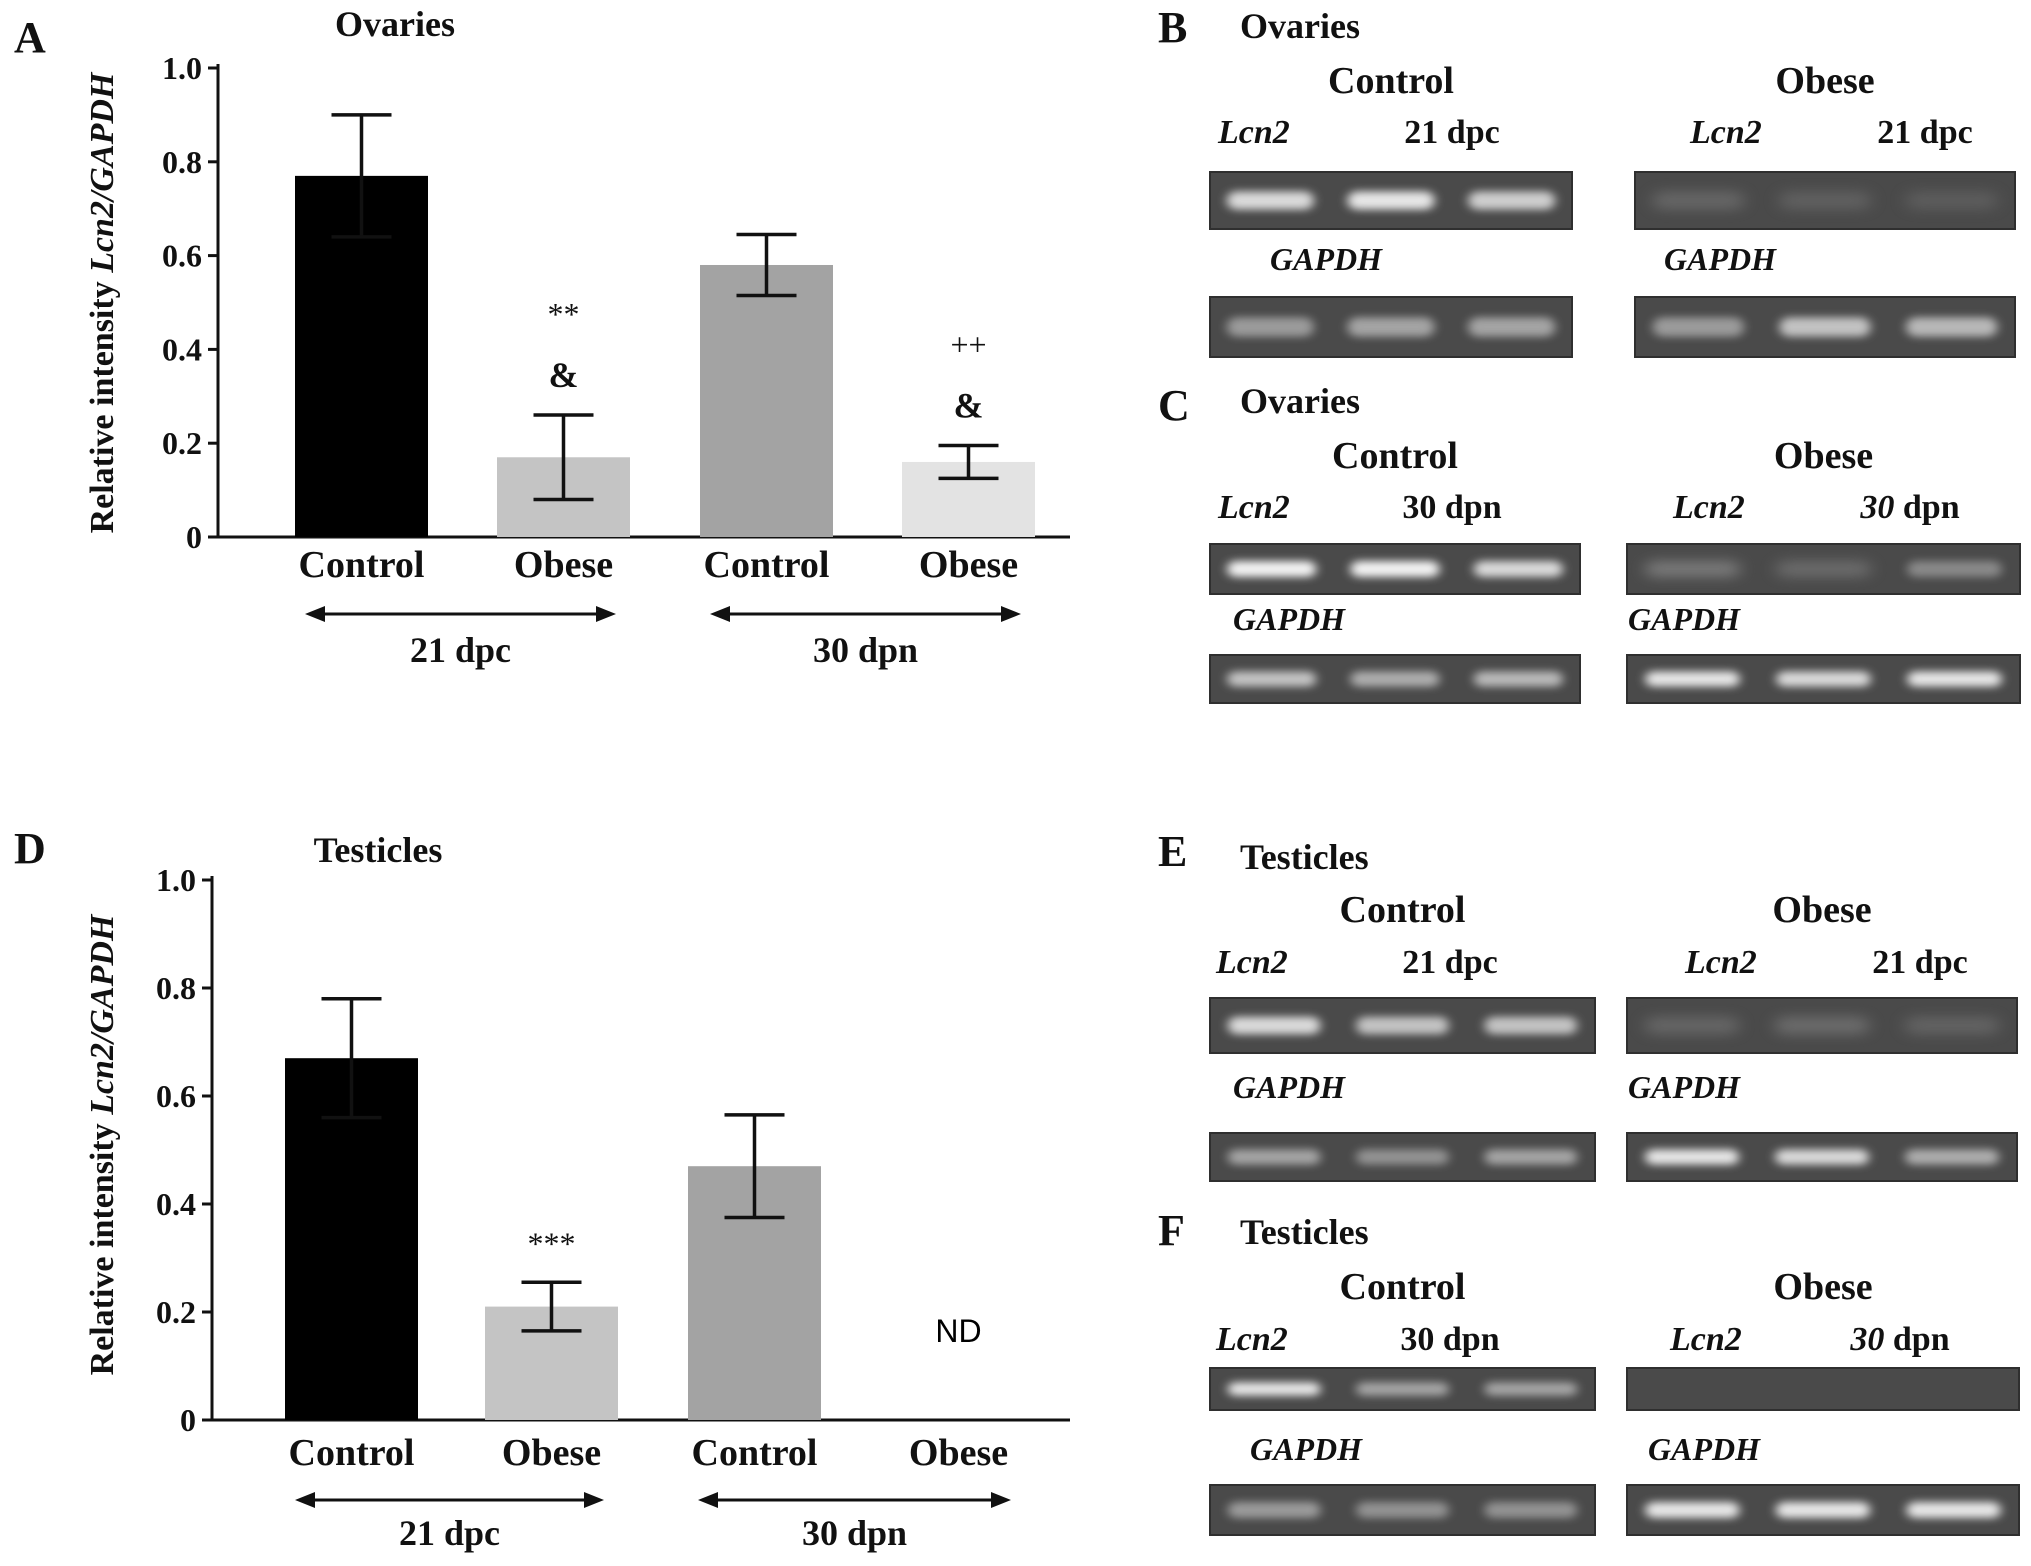 This screenshot has width=2031, height=1566. Describe the element at coordinates (102, 1245) in the screenshot. I see `y-axis-label-text: Relative intensity` at that location.